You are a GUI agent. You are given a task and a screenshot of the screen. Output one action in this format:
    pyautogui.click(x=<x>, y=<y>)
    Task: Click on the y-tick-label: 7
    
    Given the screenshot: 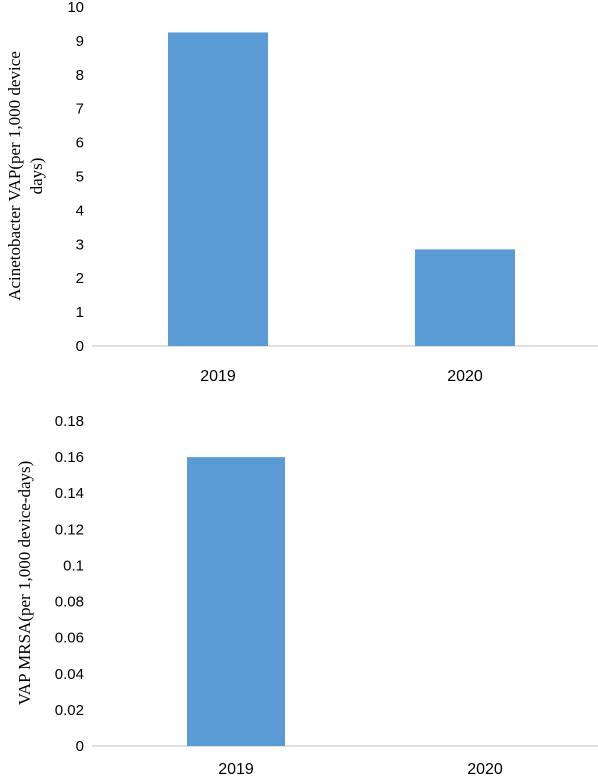 What is the action you would take?
    pyautogui.click(x=80, y=109)
    